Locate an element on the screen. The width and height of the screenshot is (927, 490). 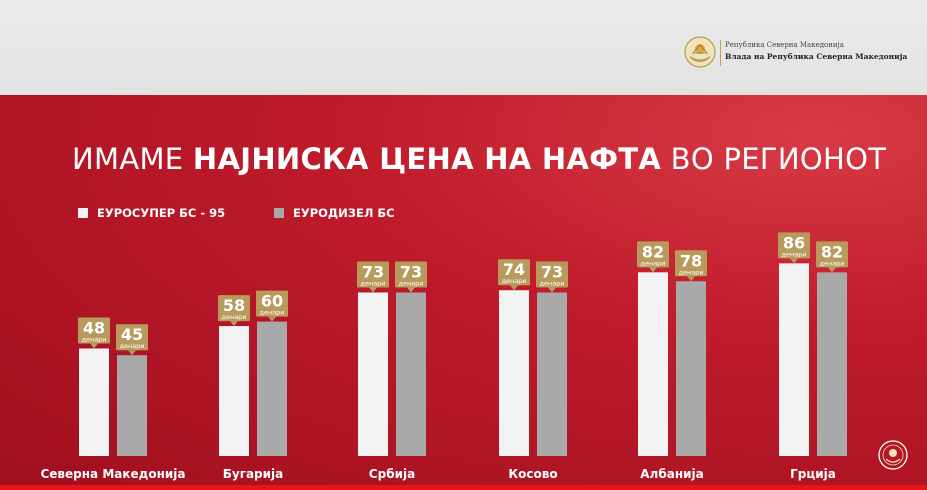
legend-item-petrol: ЕУРОСУПЕР БС - 95 is located at coordinates (151, 213).